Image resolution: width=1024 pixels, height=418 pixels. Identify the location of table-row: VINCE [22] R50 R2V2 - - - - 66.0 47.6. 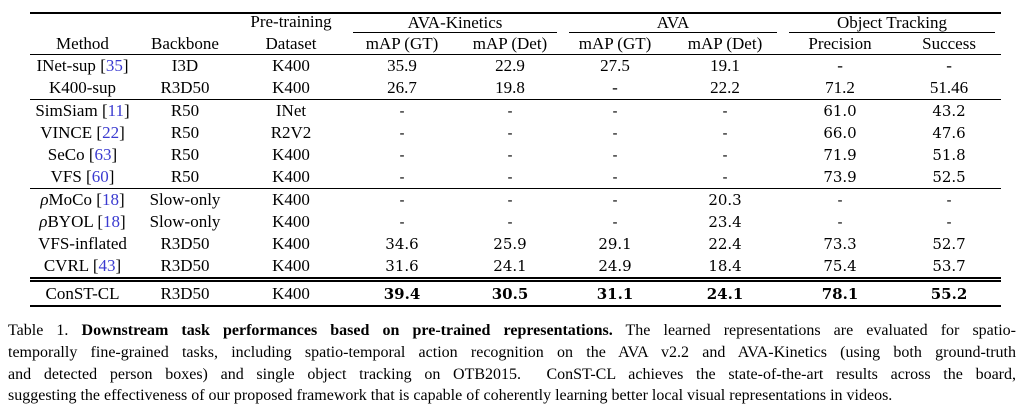
(515, 133).